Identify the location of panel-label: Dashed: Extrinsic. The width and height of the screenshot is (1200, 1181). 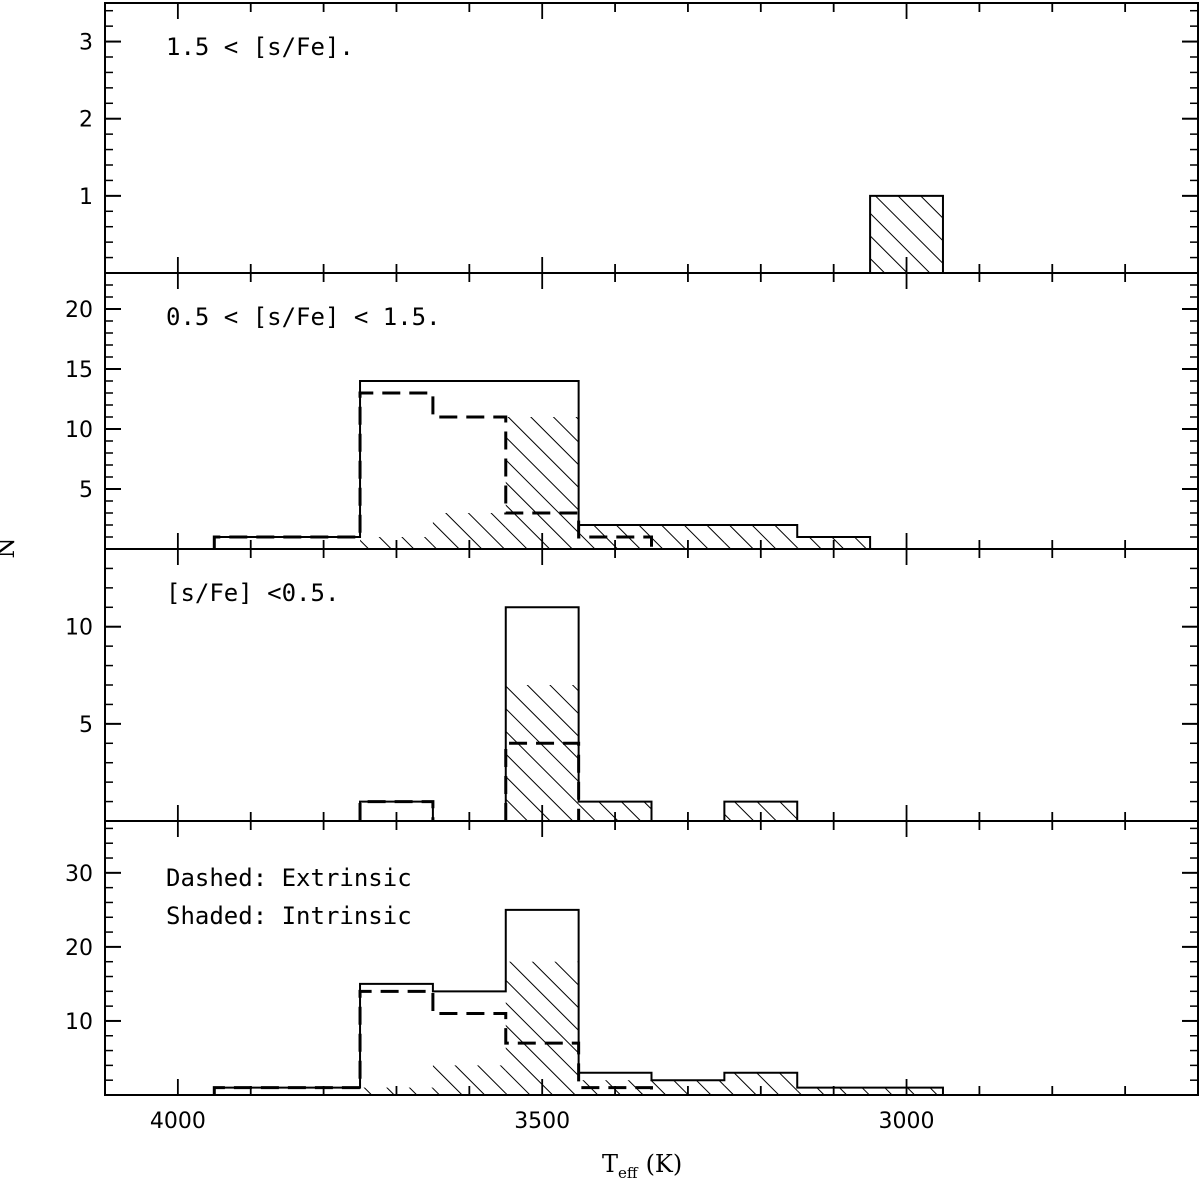
(289, 878).